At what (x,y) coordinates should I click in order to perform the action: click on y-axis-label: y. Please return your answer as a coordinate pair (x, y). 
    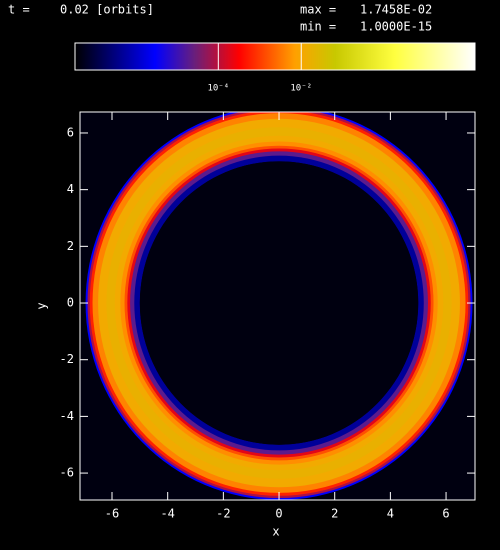
    Looking at the image, I should click on (42, 305).